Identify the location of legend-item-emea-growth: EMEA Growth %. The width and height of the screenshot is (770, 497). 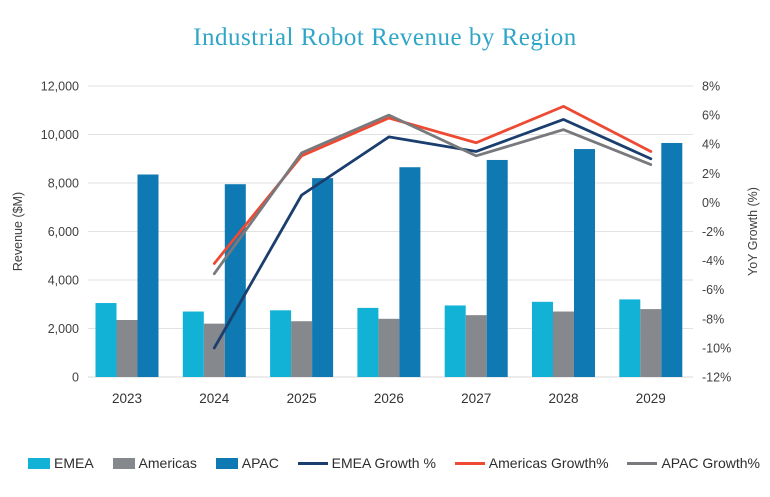
(366, 463).